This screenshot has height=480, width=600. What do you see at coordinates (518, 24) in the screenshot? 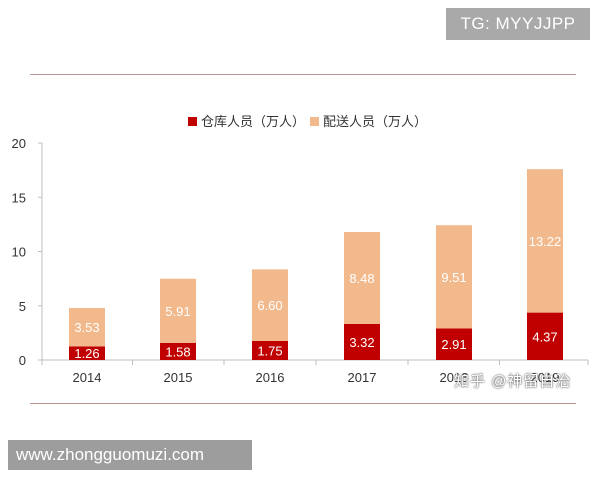
I see `watermark-tg-badge: TG: MYYJJPP` at bounding box center [518, 24].